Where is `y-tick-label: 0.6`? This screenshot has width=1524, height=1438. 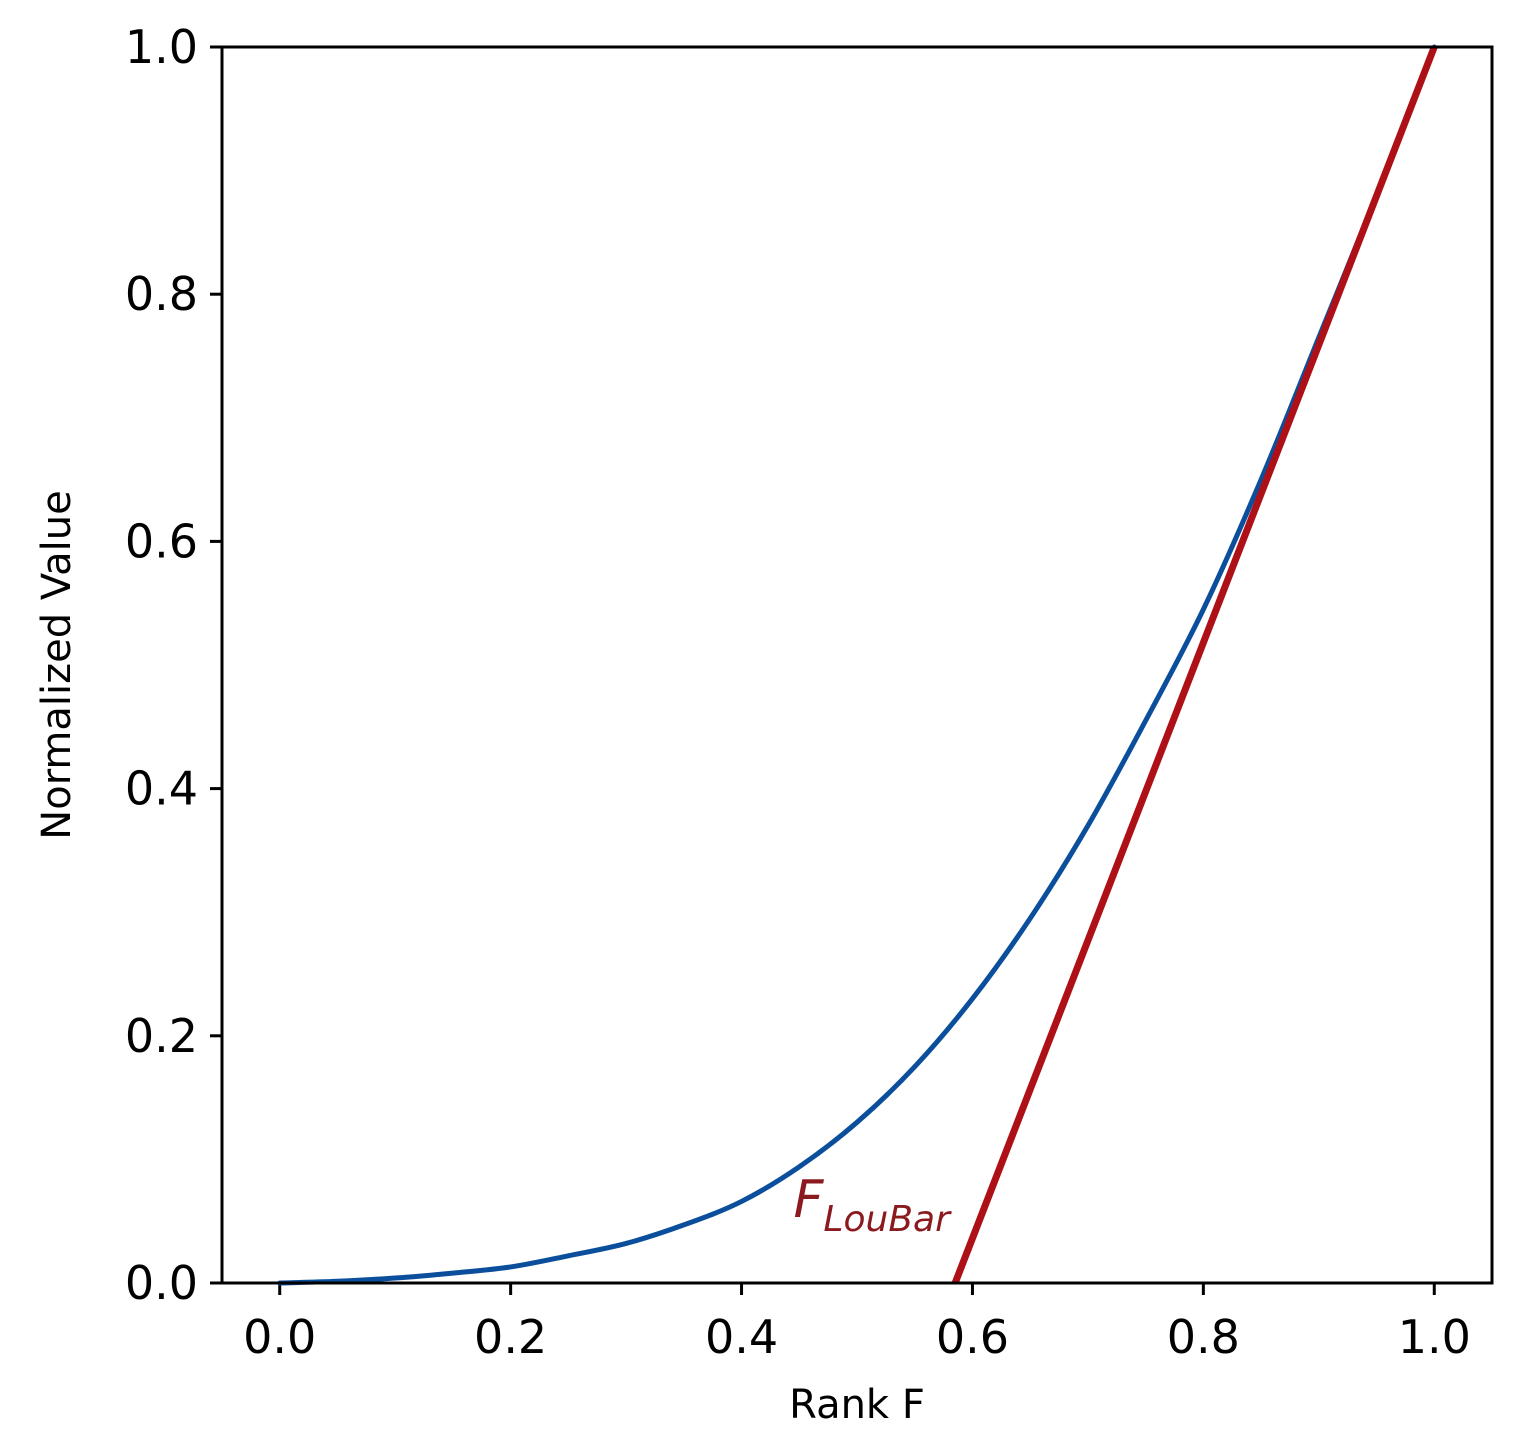
y-tick-label: 0.6 is located at coordinates (161, 541).